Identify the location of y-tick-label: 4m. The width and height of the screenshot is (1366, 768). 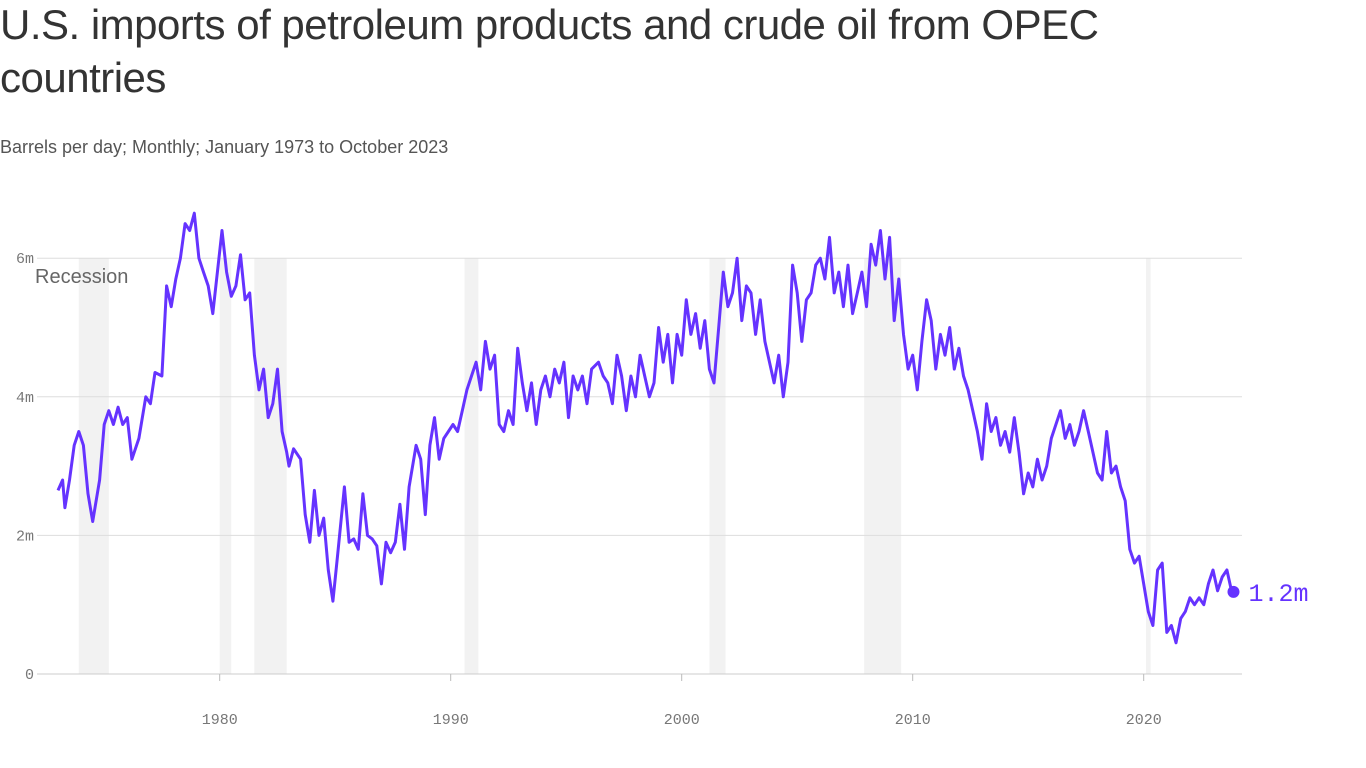
(25, 398).